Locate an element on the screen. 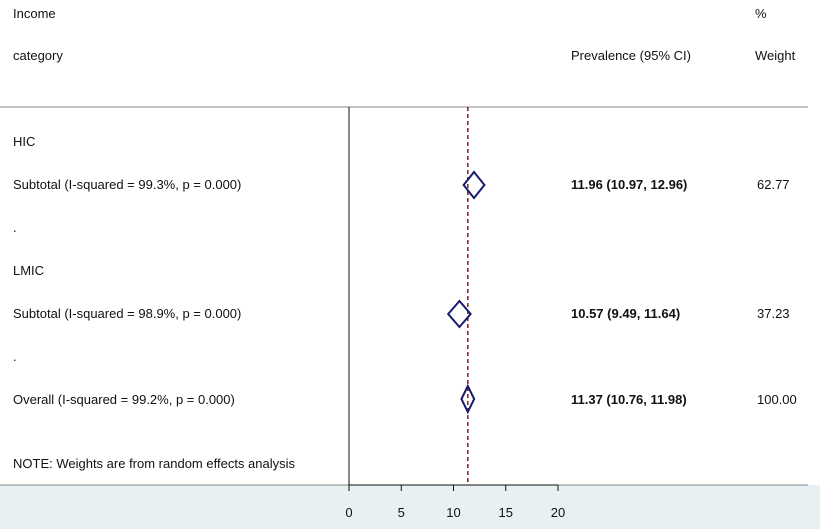 The image size is (820, 529). header-col2: Prevalence (95% CI) is located at coordinates (631, 55).